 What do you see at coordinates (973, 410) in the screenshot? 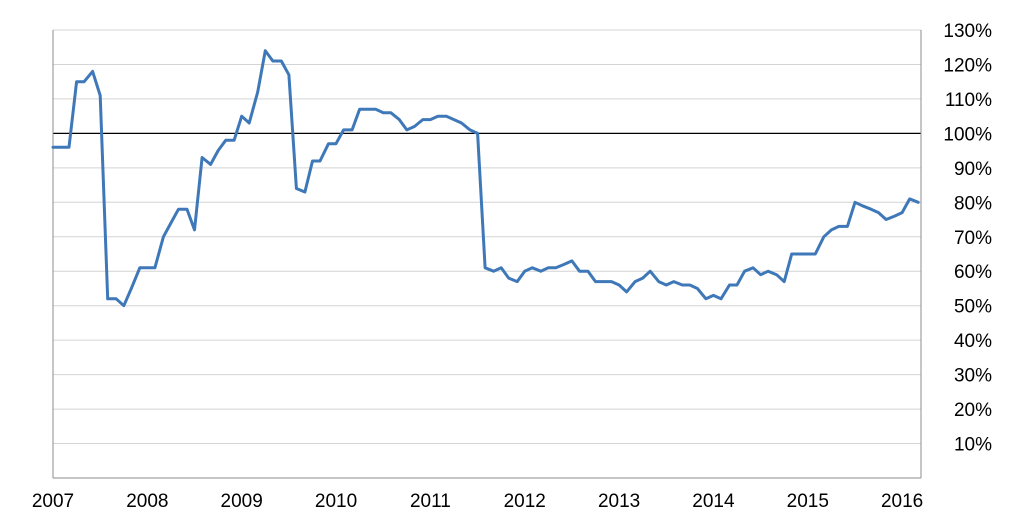
I see `y-tick-label: 20%` at bounding box center [973, 410].